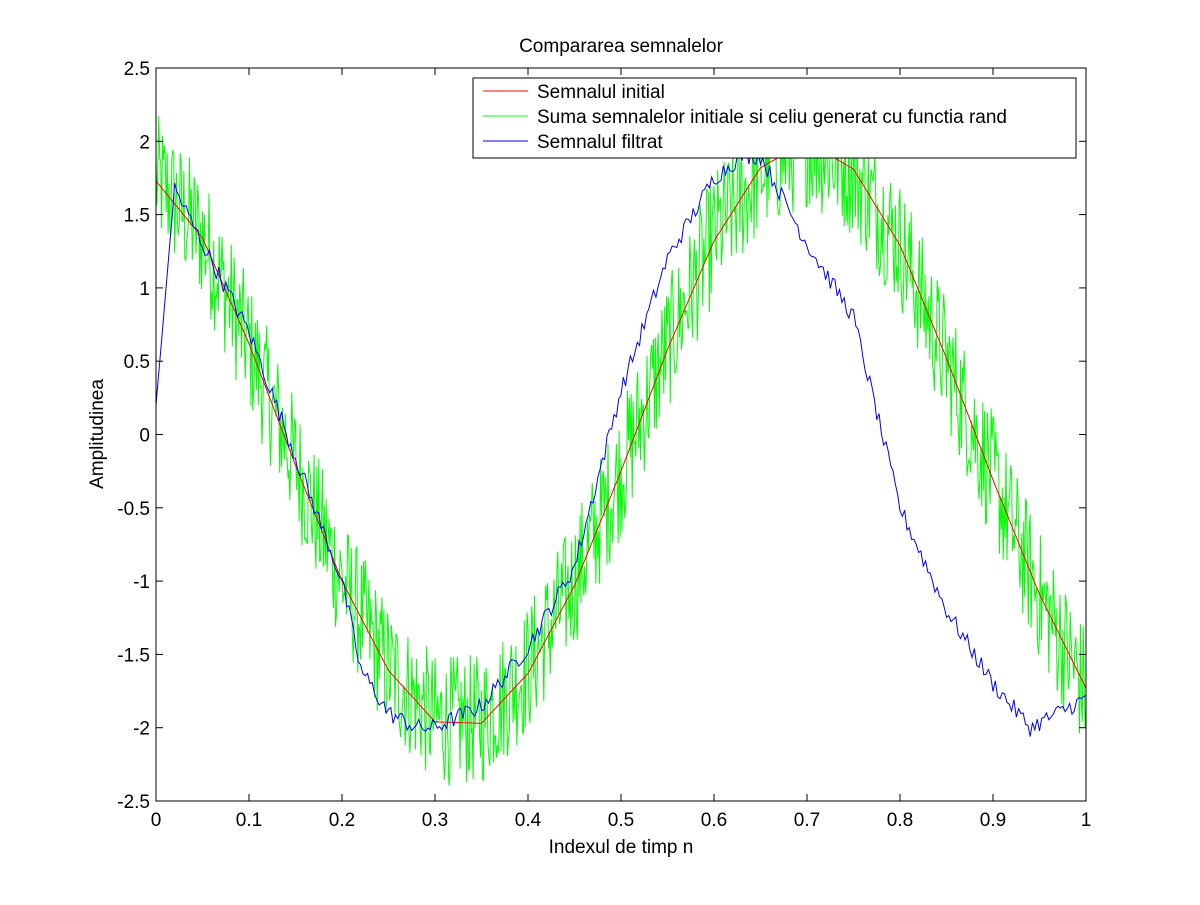 Image resolution: width=1200 pixels, height=905 pixels. I want to click on x-tick-label: 0.5, so click(621, 820).